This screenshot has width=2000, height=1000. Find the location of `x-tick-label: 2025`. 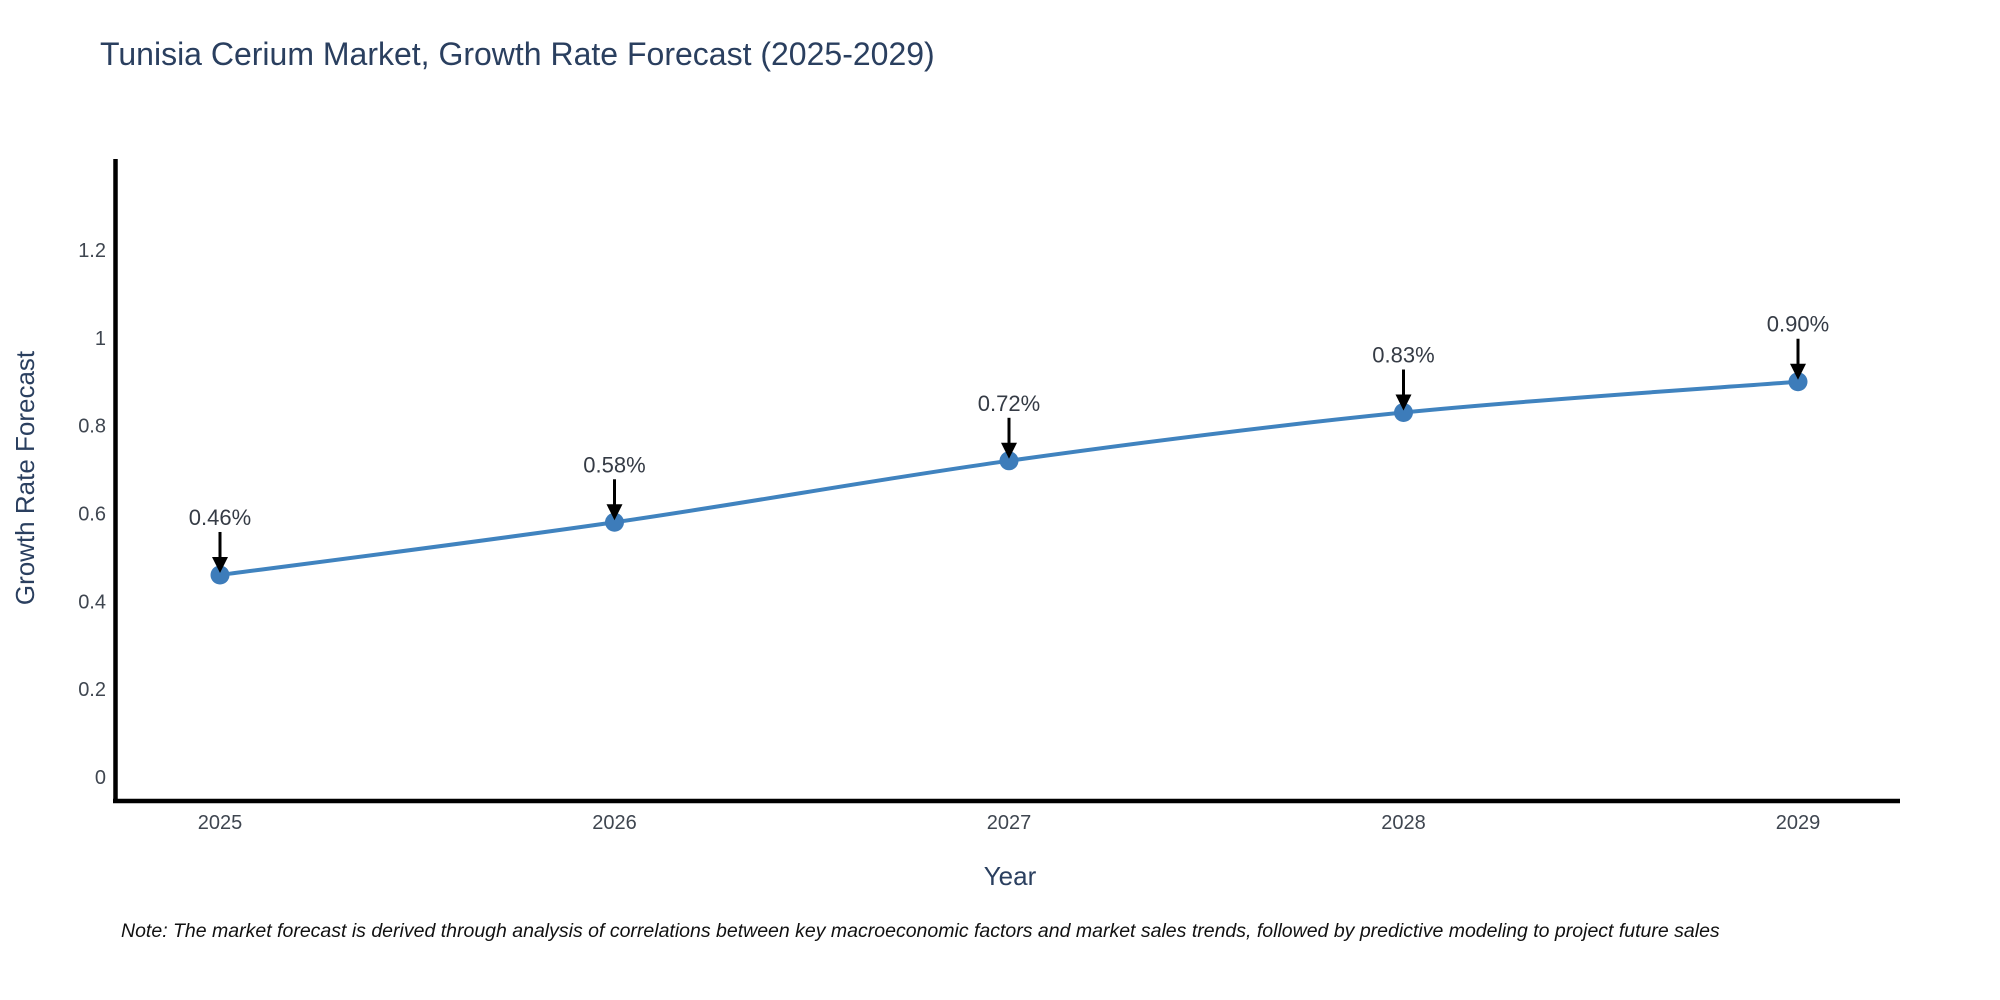

x-tick-label: 2025 is located at coordinates (220, 823).